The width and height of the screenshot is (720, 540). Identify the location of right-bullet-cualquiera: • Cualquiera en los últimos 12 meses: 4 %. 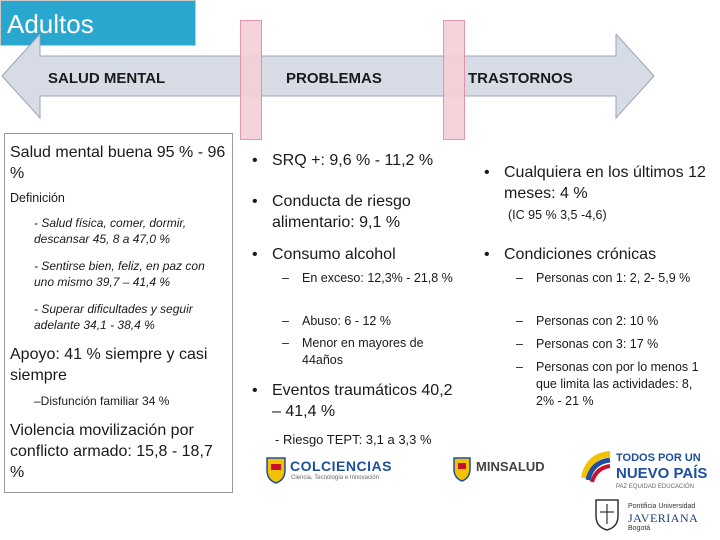
(600, 183).